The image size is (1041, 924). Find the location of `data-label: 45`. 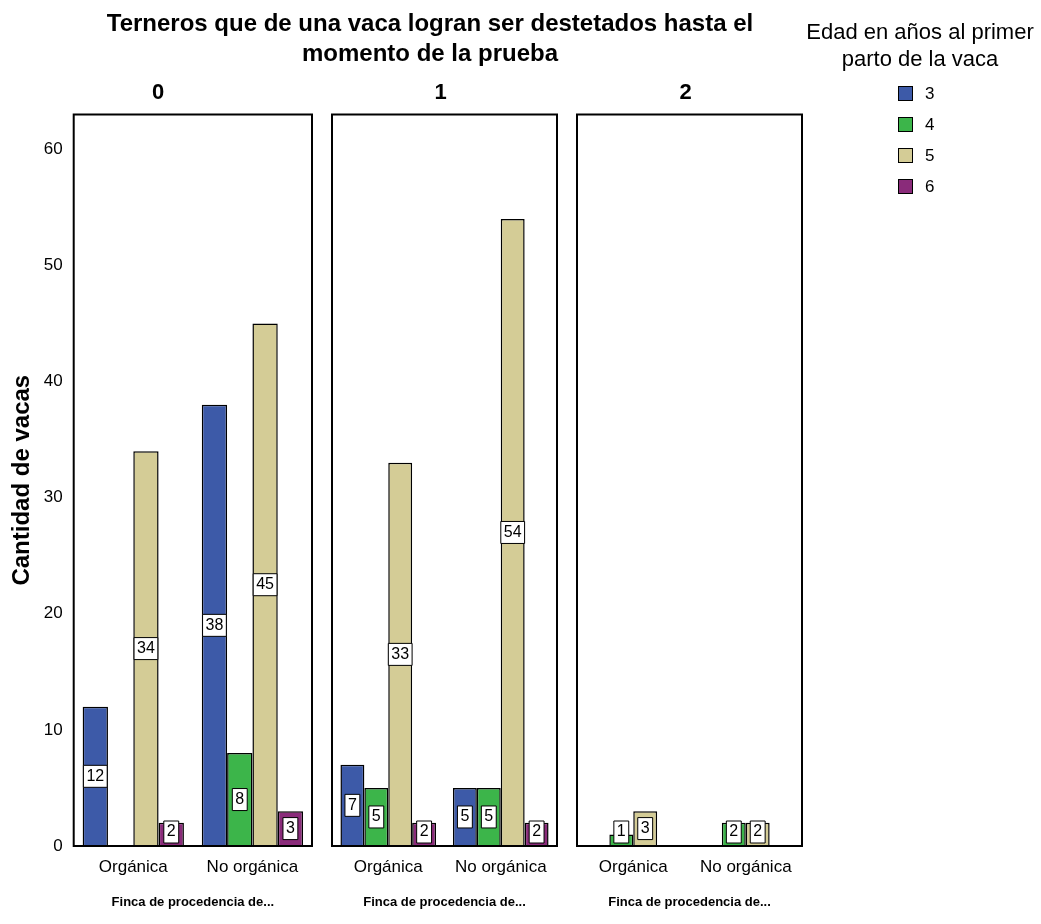

data-label: 45 is located at coordinates (265, 584).